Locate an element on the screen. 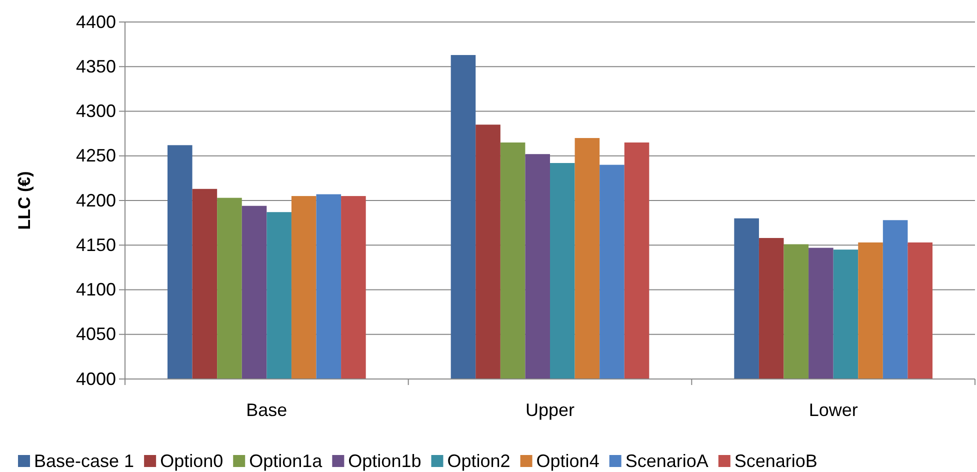 This screenshot has height=472, width=977. legend-label: Option1a is located at coordinates (286, 461).